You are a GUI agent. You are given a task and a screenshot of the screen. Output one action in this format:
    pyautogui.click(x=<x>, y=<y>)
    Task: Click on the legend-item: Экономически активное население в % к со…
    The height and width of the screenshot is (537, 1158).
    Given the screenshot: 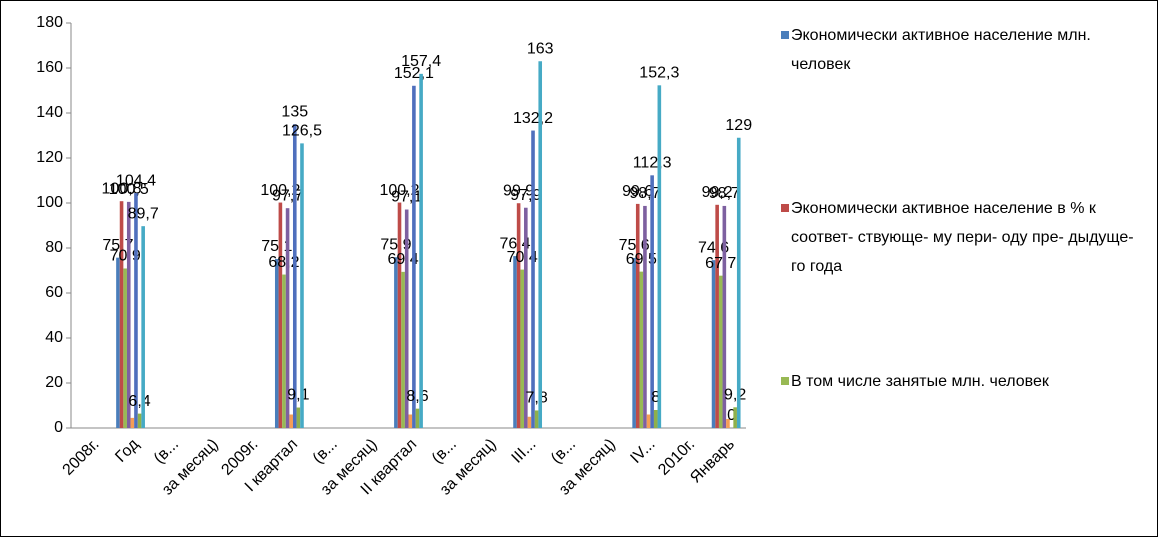 What is the action you would take?
    pyautogui.click(x=961, y=237)
    